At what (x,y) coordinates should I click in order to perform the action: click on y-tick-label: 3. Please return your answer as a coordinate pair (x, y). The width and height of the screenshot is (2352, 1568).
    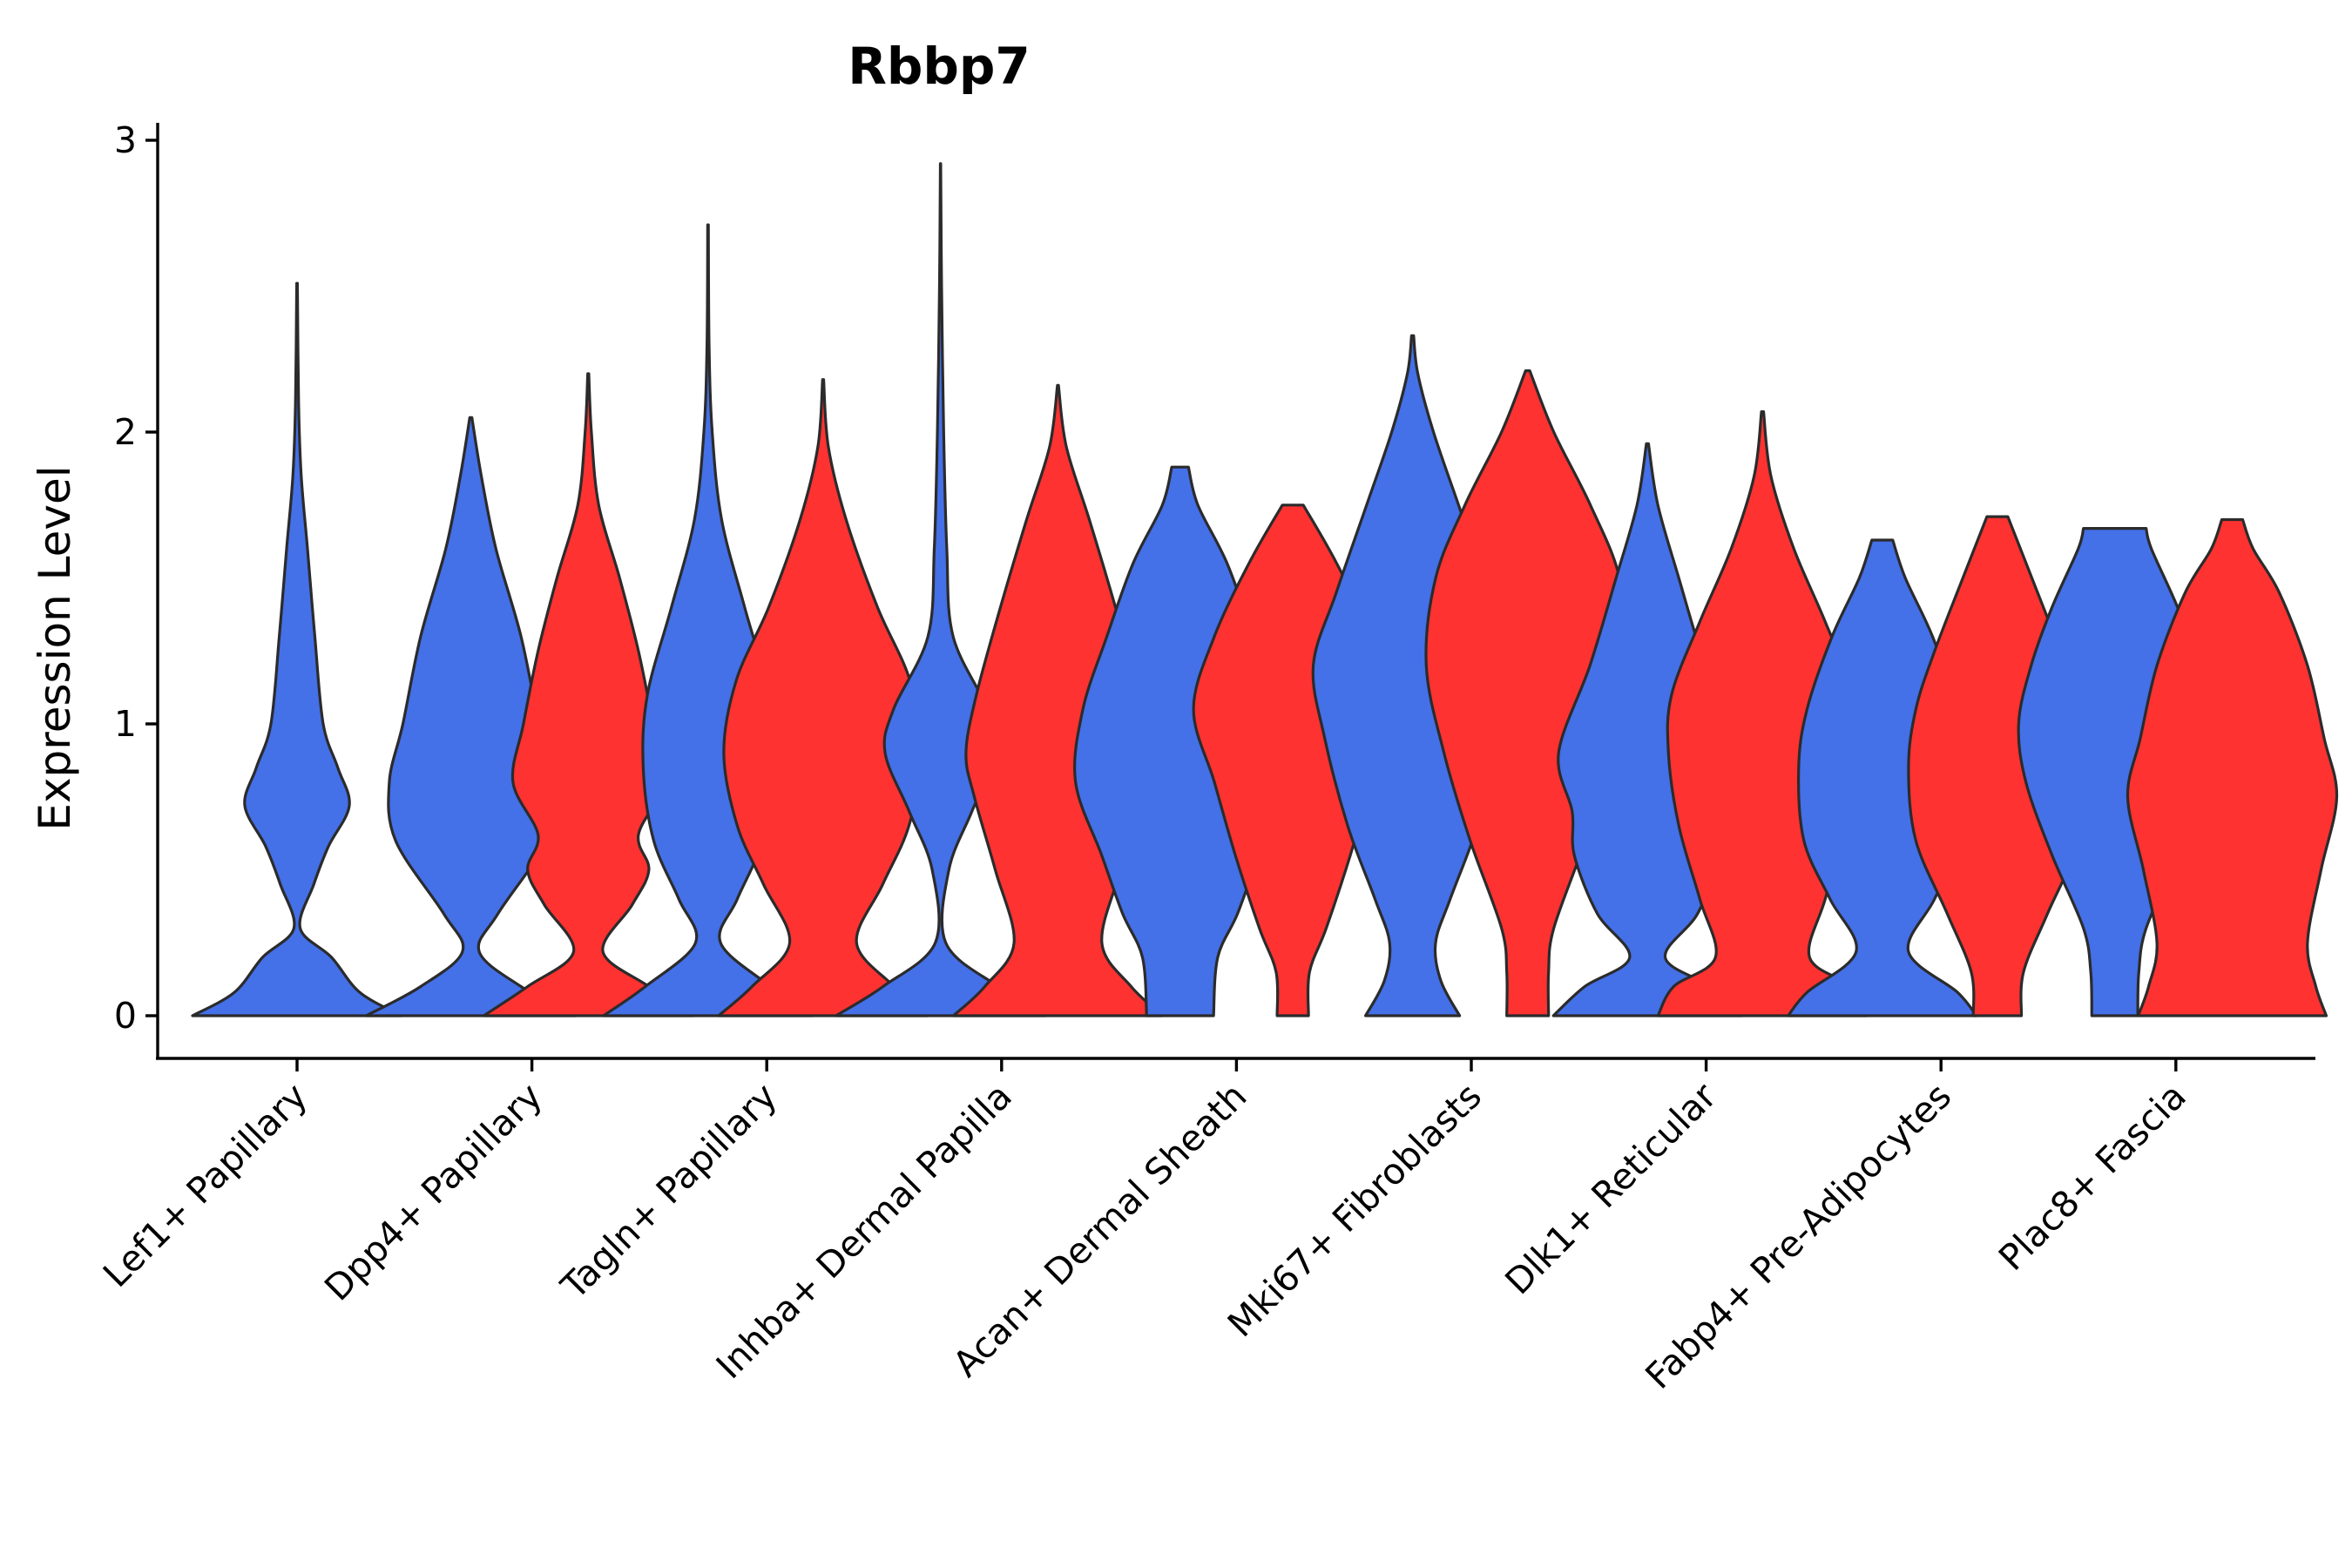
    Looking at the image, I should click on (125, 140).